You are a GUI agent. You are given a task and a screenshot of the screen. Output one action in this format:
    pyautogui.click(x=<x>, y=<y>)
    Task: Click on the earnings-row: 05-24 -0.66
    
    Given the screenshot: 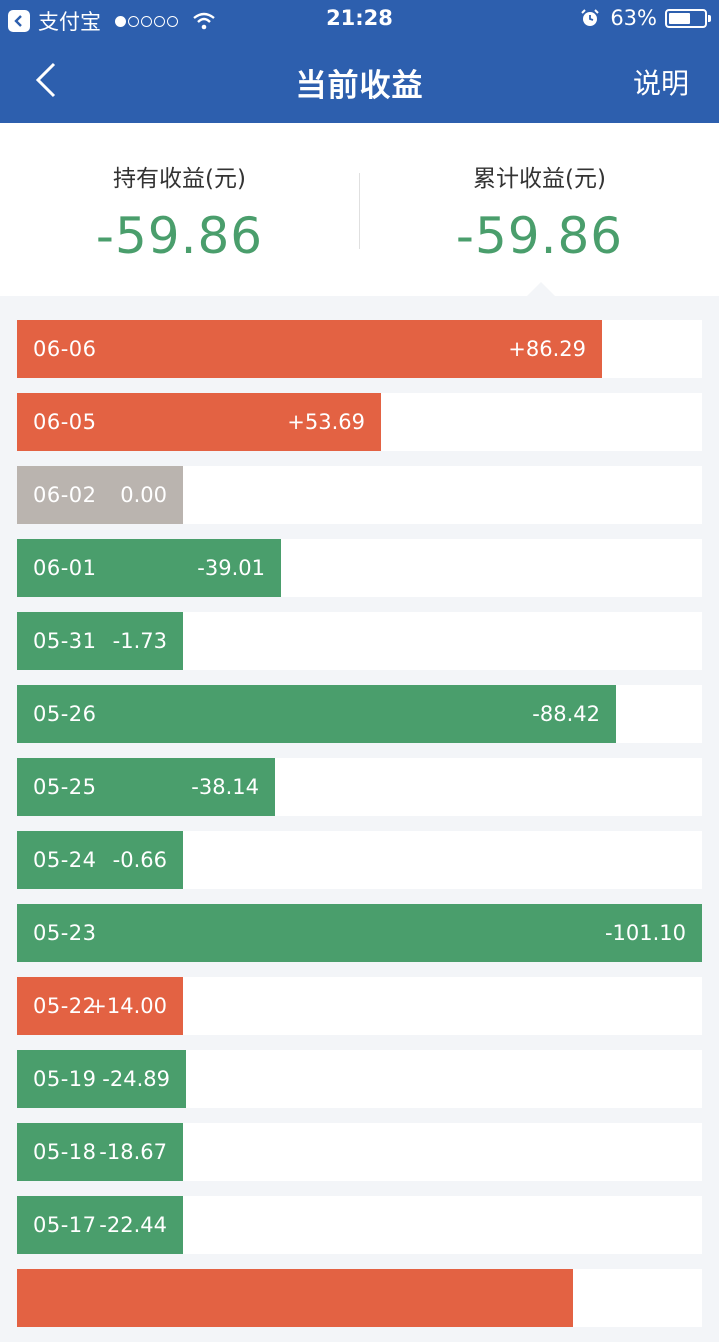 What is the action you would take?
    pyautogui.click(x=359, y=860)
    